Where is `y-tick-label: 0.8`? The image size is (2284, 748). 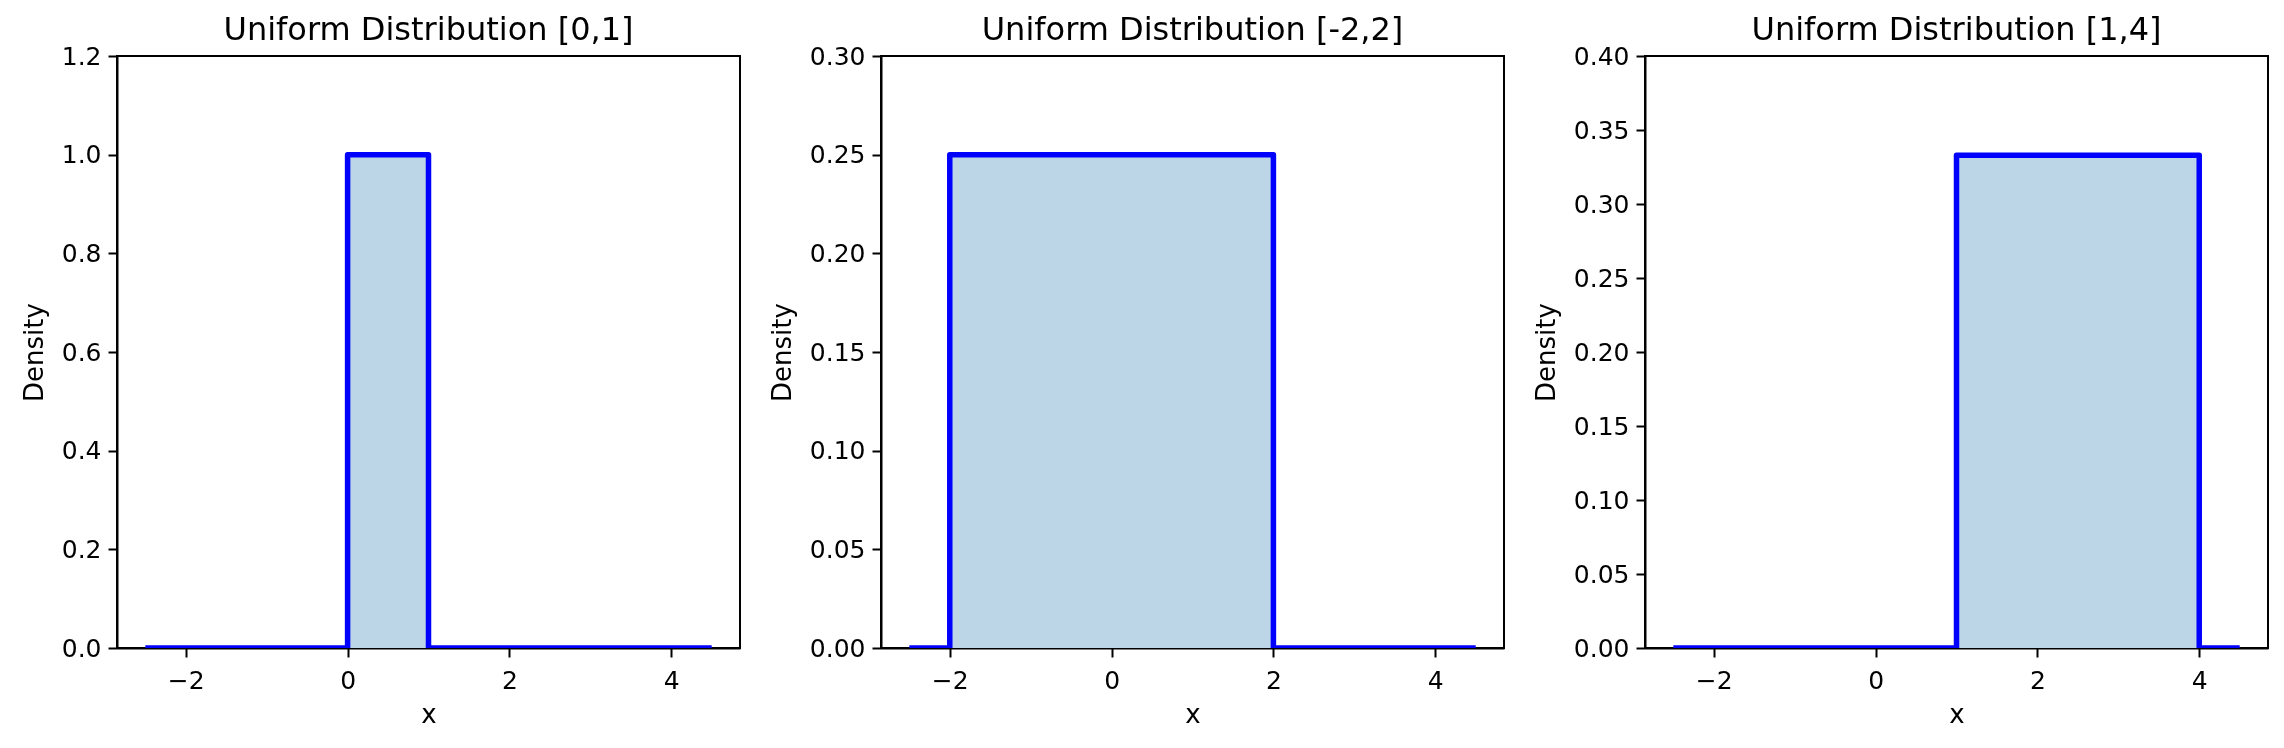
y-tick-label: 0.8 is located at coordinates (81, 253).